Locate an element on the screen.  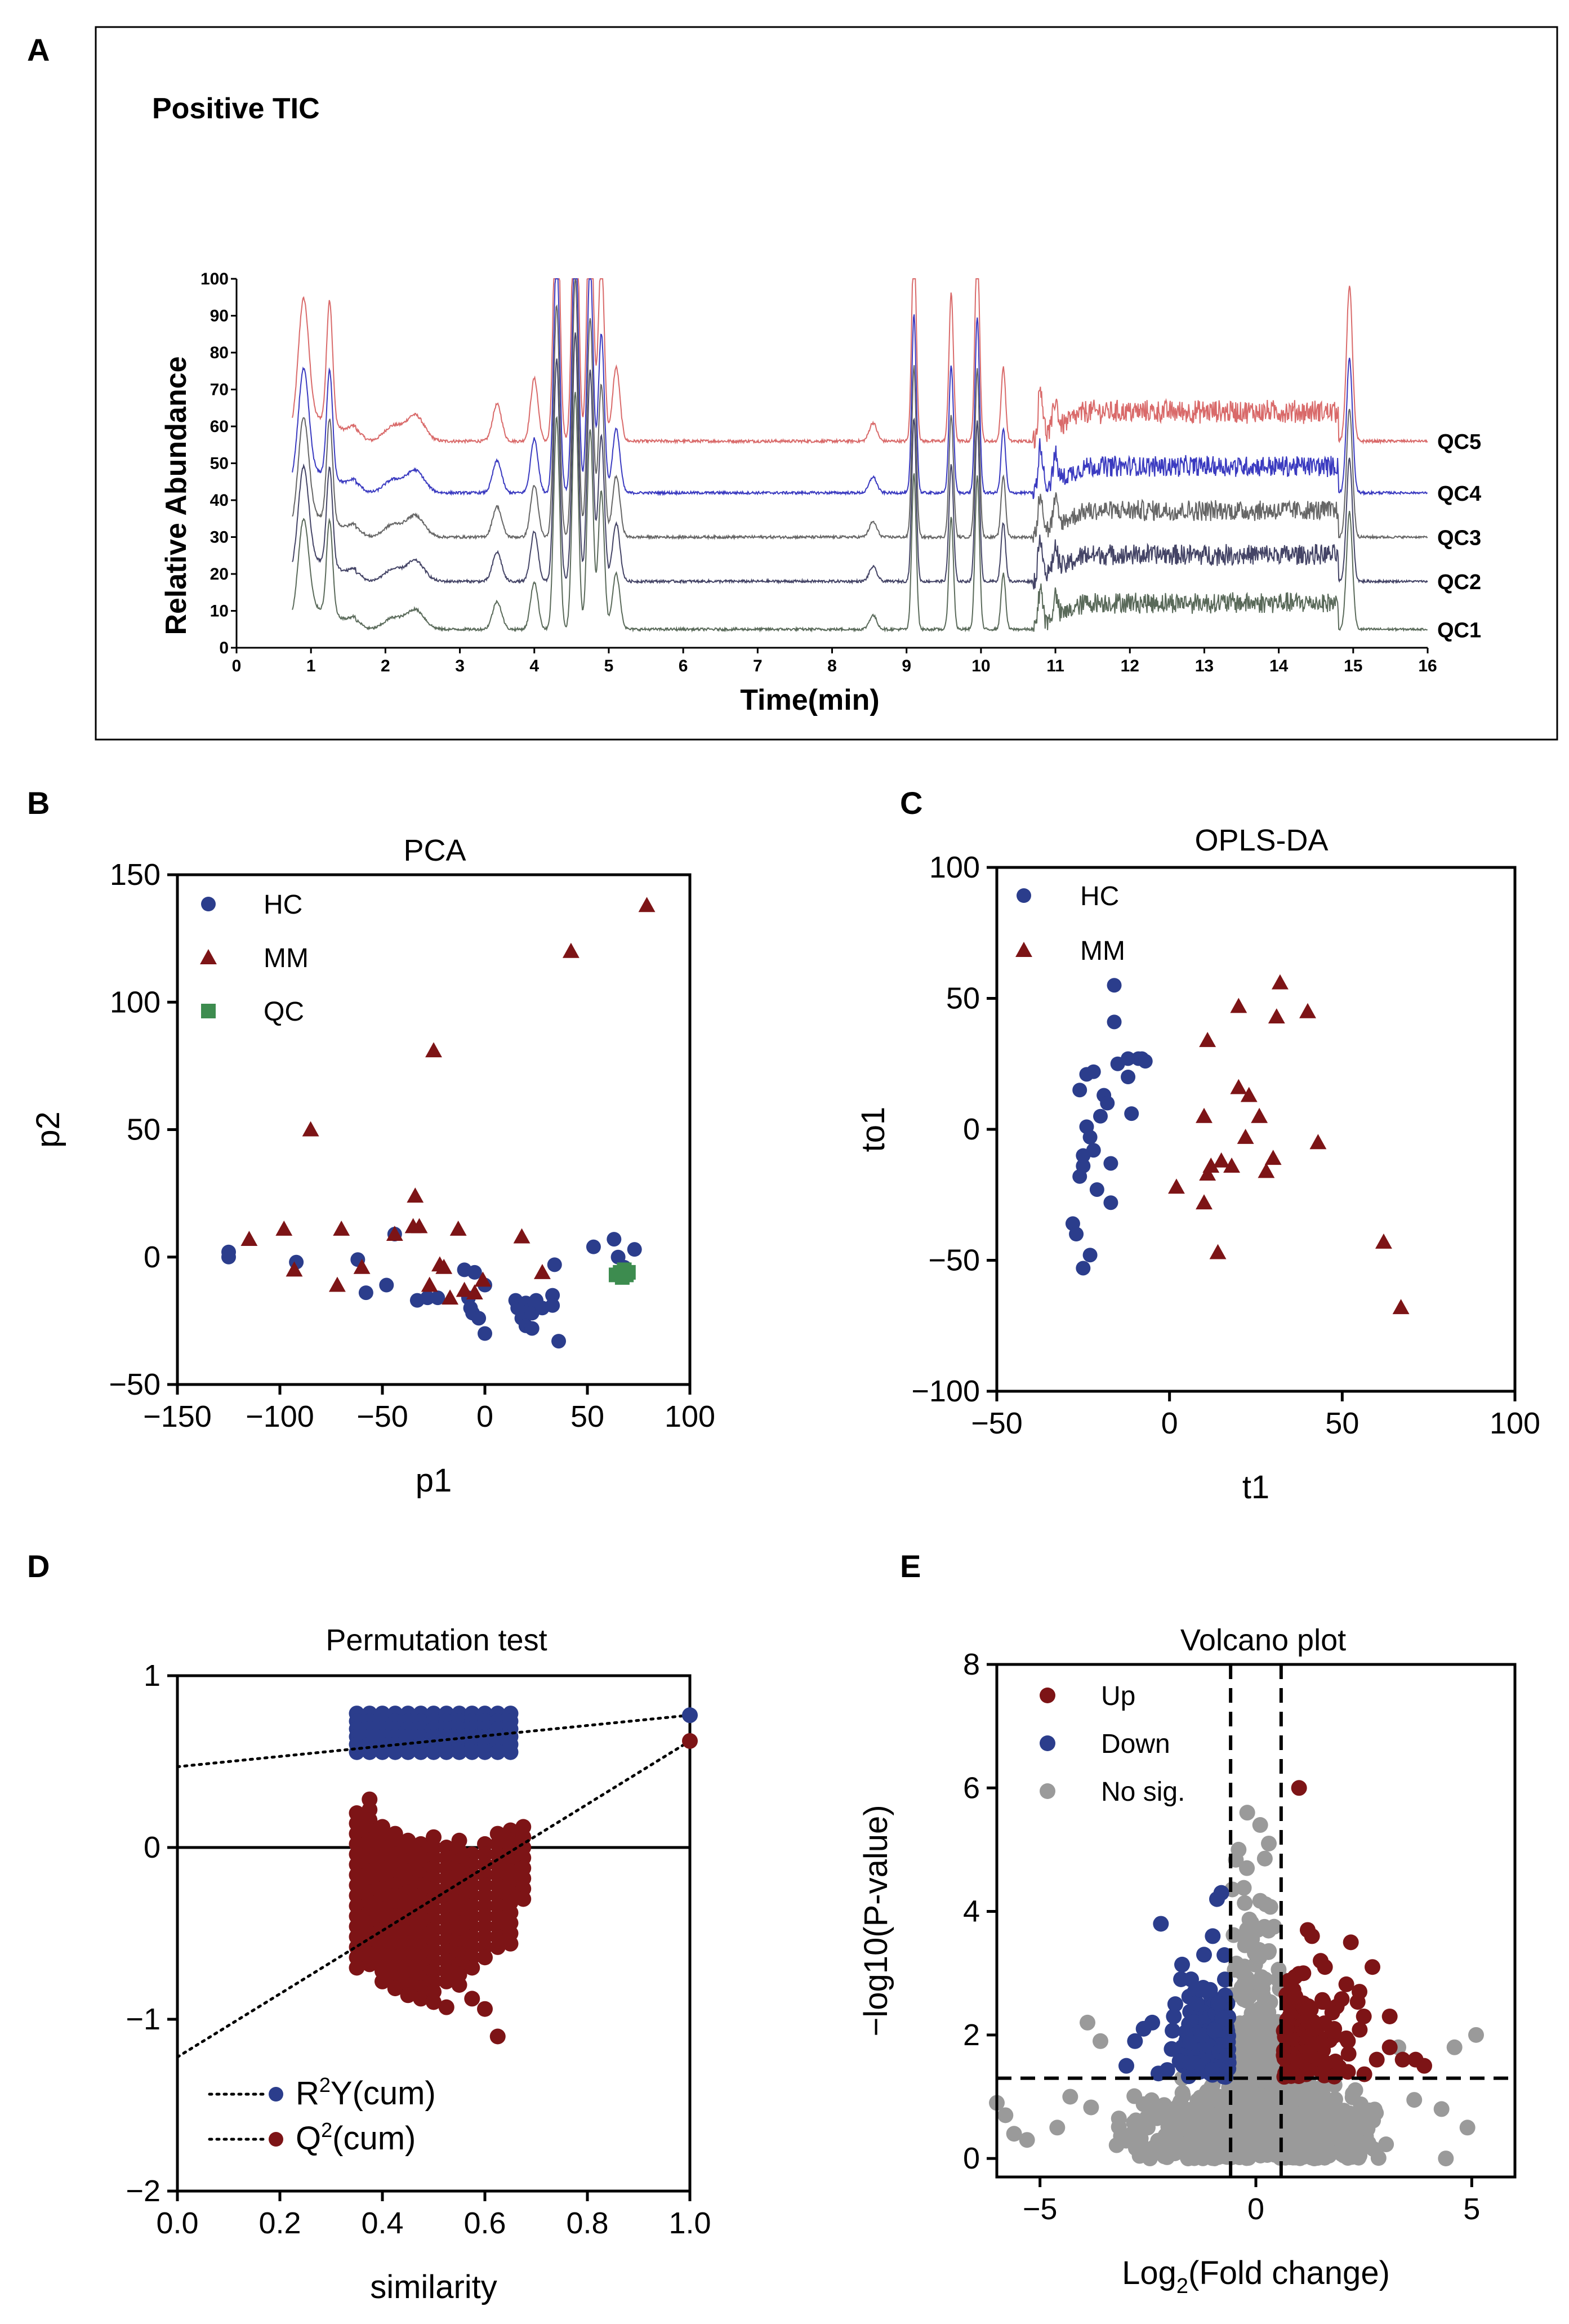
tic-trace-qc5 is located at coordinates (860, 363).